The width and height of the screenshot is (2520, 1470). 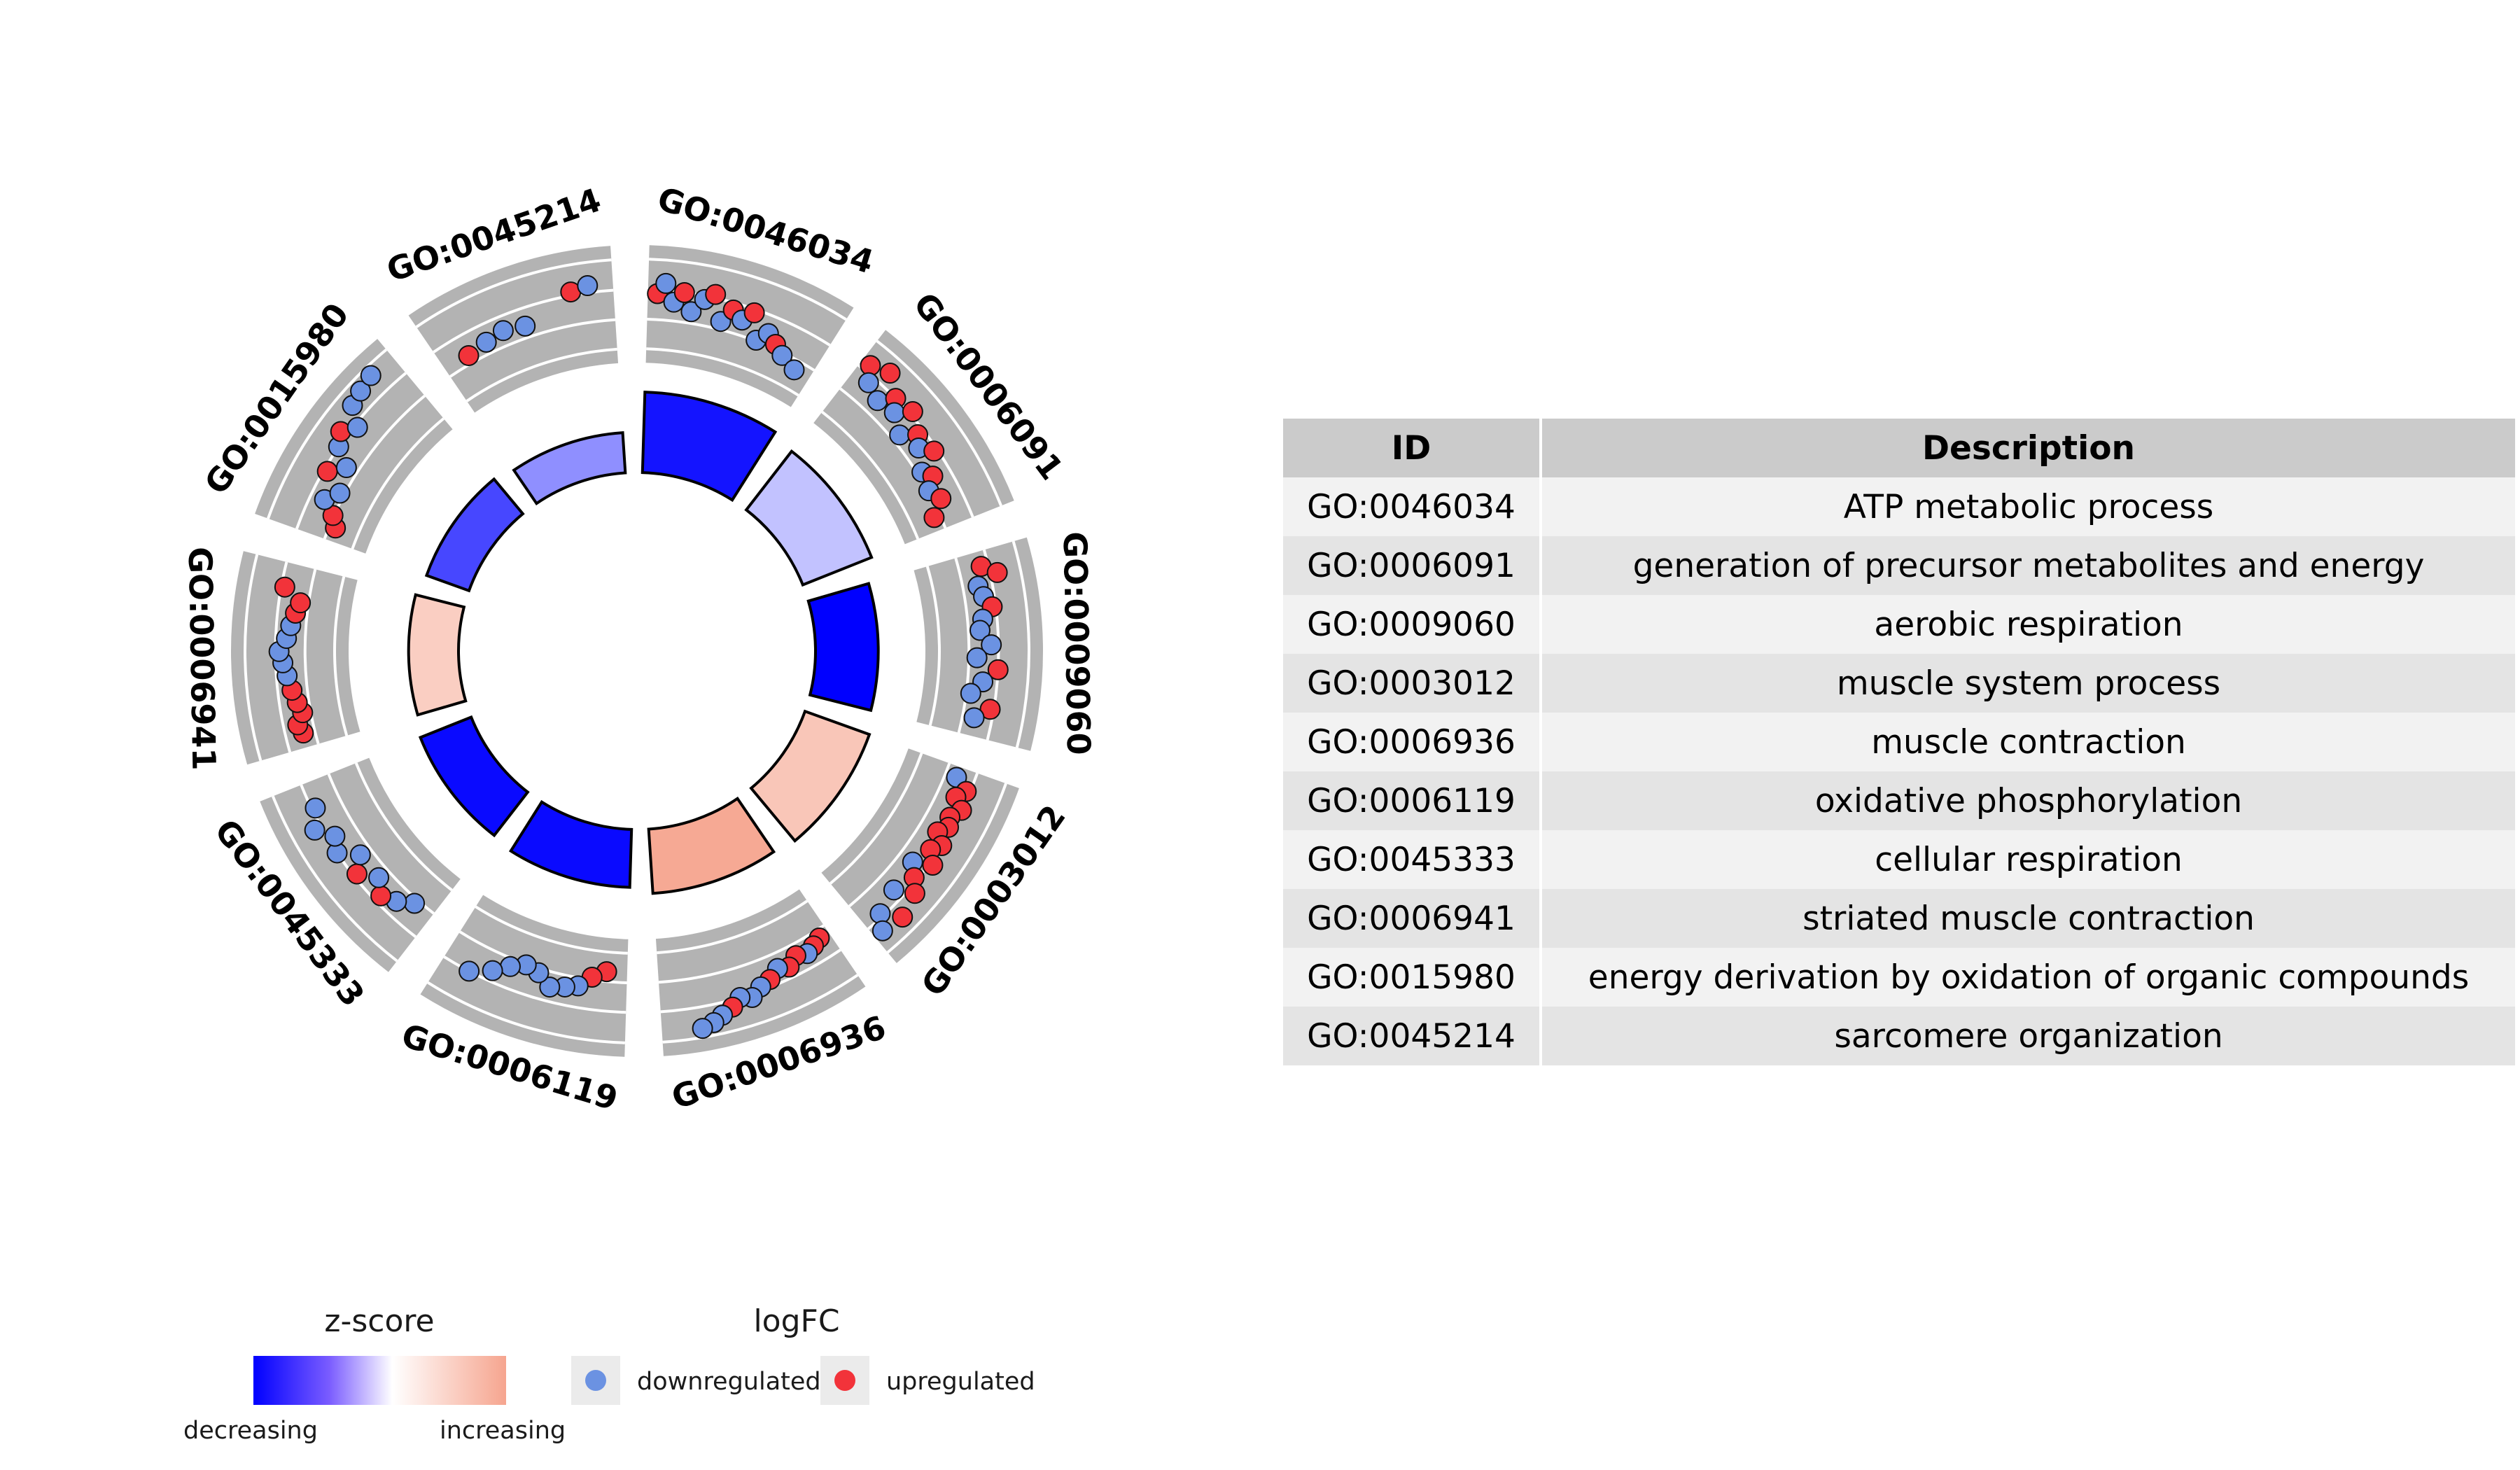 I want to click on row-id: GO:0006091, so click(x=1412, y=565).